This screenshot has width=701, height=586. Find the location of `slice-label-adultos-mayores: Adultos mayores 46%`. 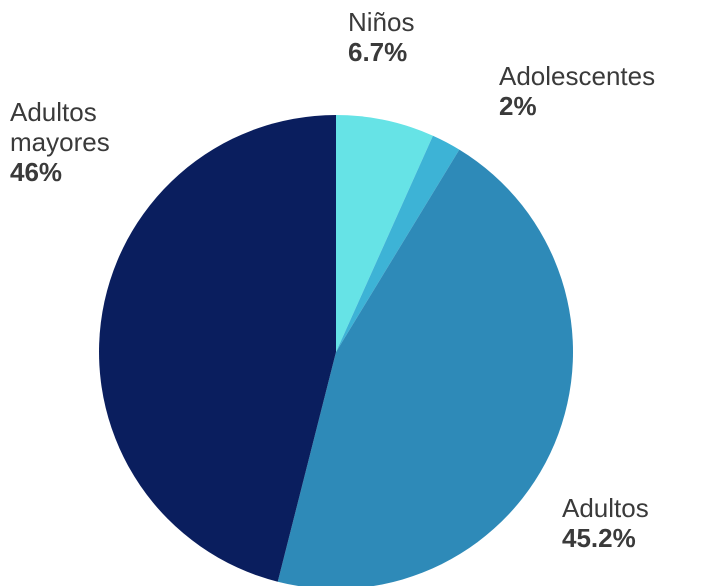

slice-label-adultos-mayores: Adultos mayores 46% is located at coordinates (80, 142).